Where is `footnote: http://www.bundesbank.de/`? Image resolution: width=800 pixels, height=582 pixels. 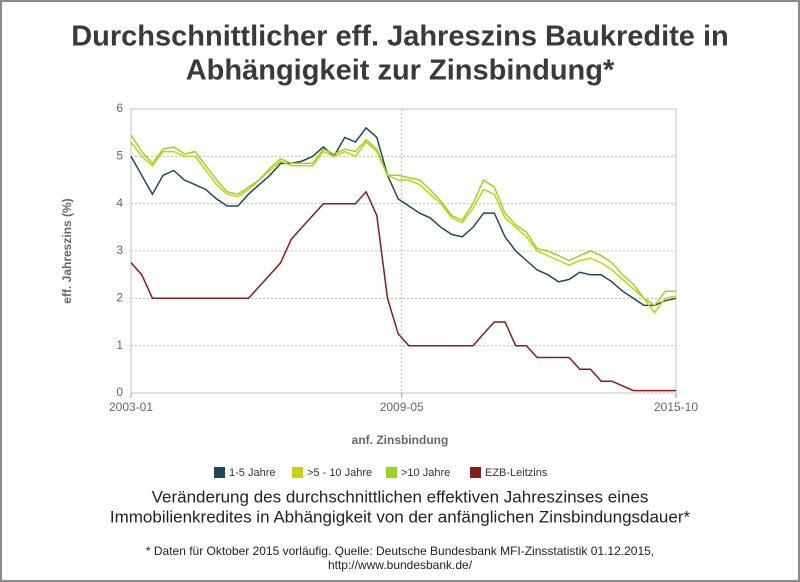
footnote: http://www.bundesbank.de/ is located at coordinates (400, 565).